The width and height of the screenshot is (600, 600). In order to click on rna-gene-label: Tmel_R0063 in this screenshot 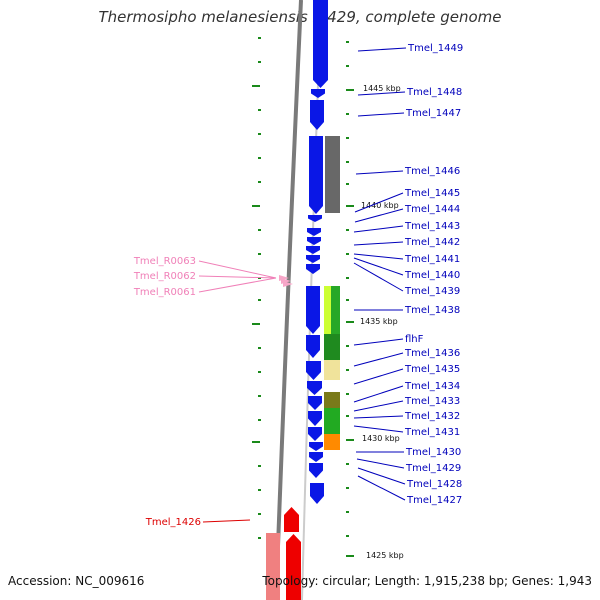, I will do `click(164, 261)`.